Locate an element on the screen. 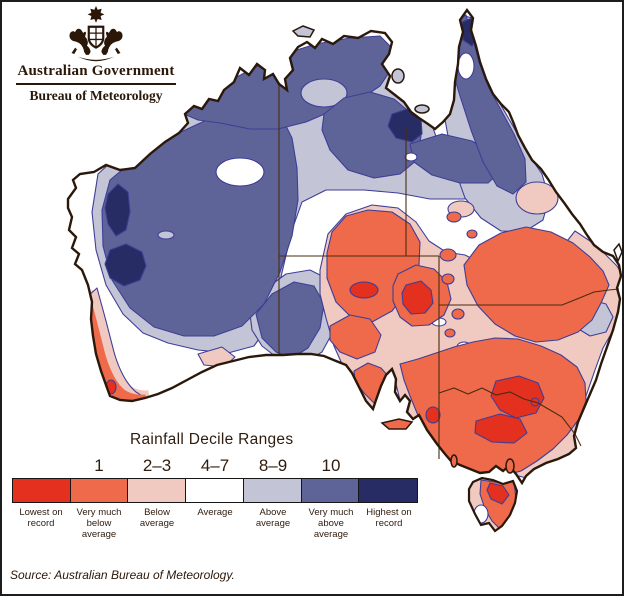 The height and width of the screenshot is (596, 624). legend-swatch-label: Average is located at coordinates (215, 512).